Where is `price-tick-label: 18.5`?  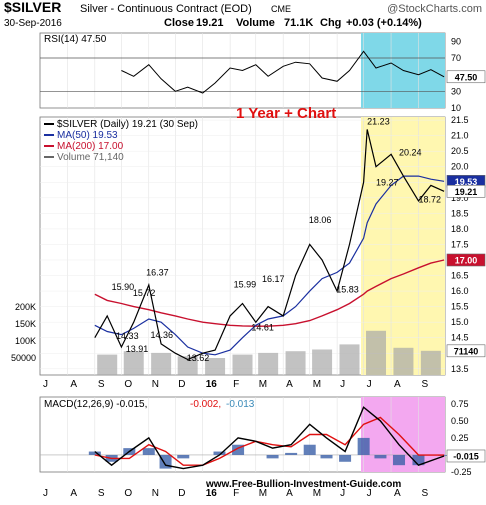
price-tick-label: 18.5 is located at coordinates (460, 213).